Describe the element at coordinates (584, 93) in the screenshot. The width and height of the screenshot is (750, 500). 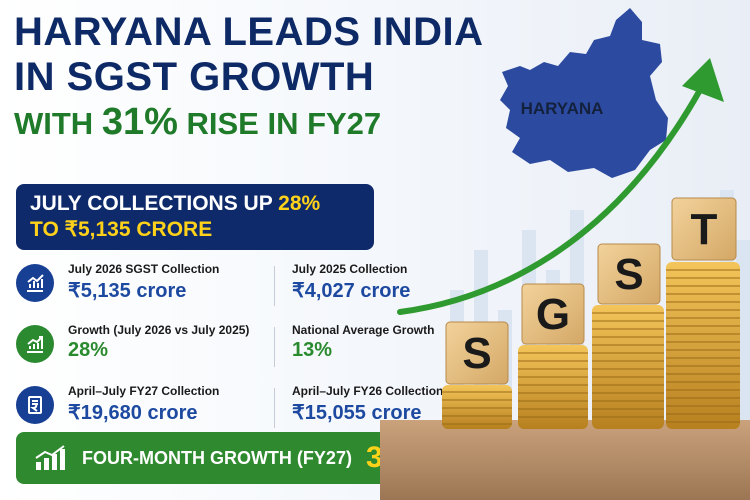
I see `haryana-map` at that location.